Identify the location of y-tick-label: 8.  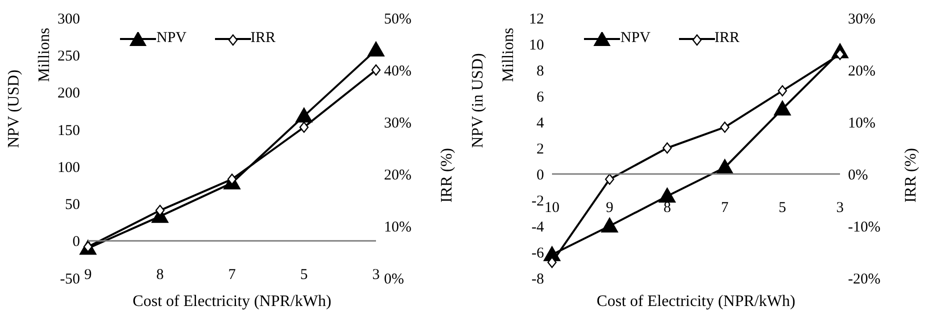
(540, 71).